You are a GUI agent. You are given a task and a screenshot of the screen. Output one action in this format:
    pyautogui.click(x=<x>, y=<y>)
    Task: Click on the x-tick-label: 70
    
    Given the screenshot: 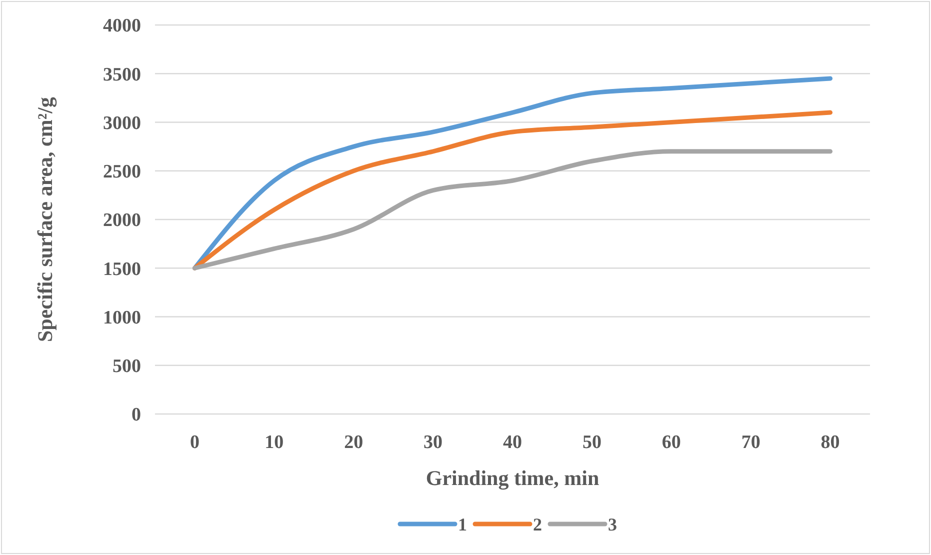 What is the action you would take?
    pyautogui.click(x=750, y=442)
    